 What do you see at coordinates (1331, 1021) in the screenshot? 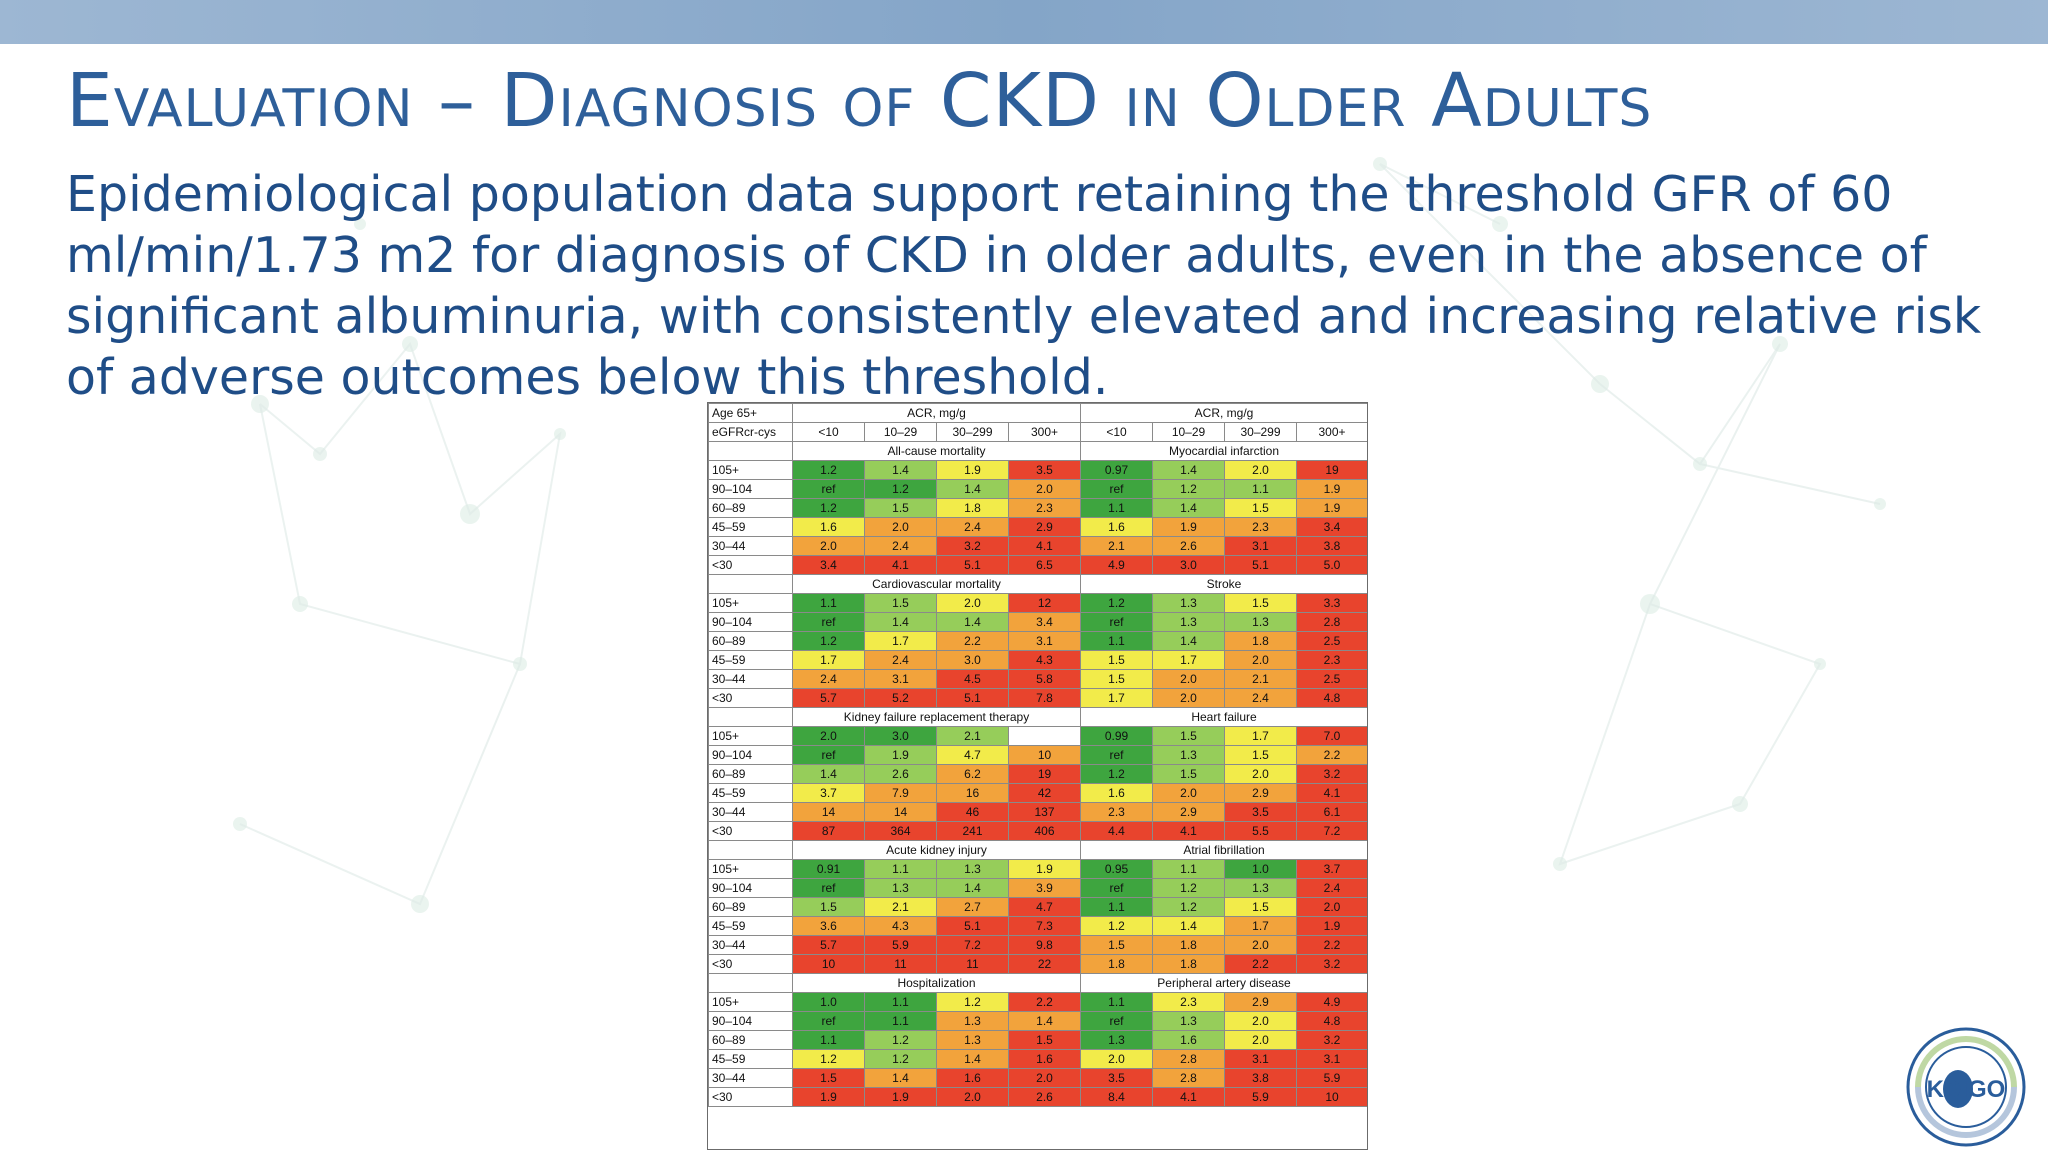
I see `risk-cell: 4.8` at bounding box center [1331, 1021].